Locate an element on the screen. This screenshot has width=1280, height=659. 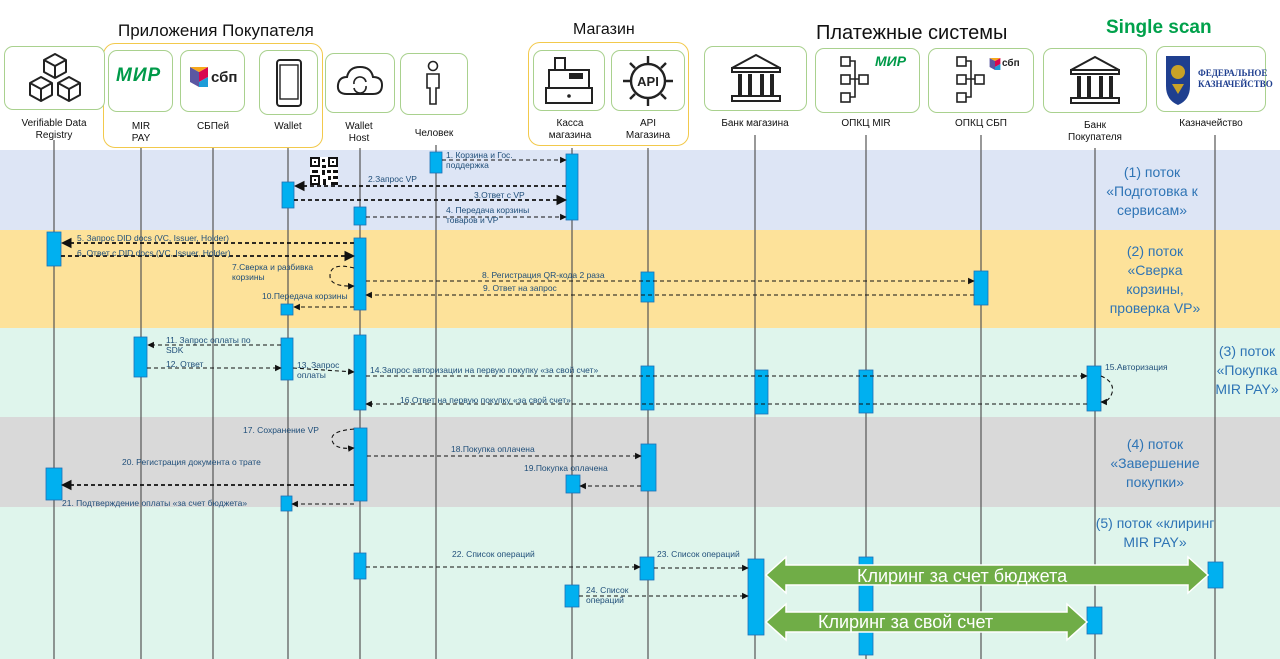
cubes-icon is located at coordinates (55, 77).